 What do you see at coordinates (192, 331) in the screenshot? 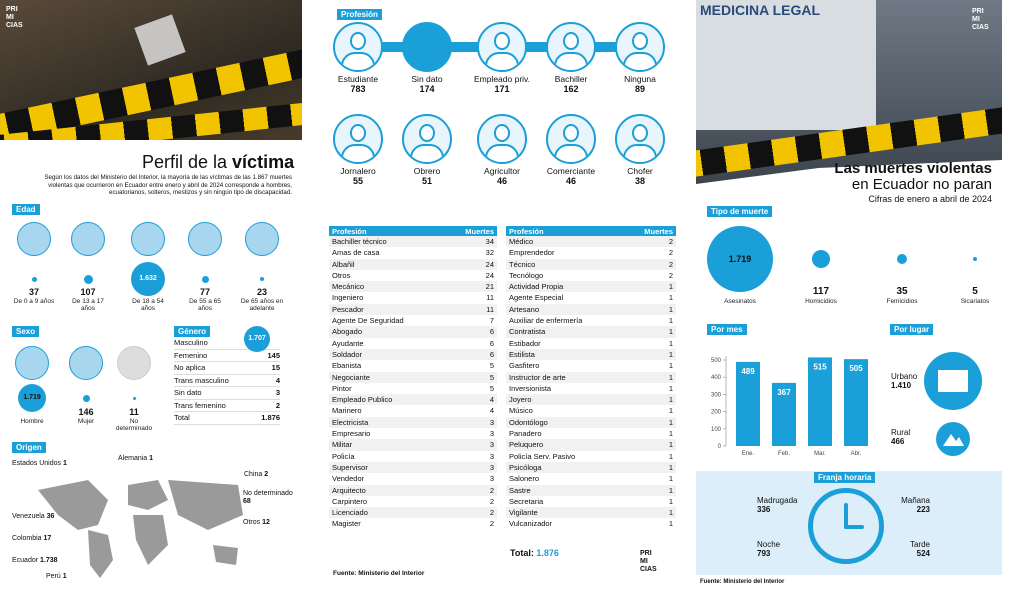
I see `genero-tag: Género` at bounding box center [192, 331].